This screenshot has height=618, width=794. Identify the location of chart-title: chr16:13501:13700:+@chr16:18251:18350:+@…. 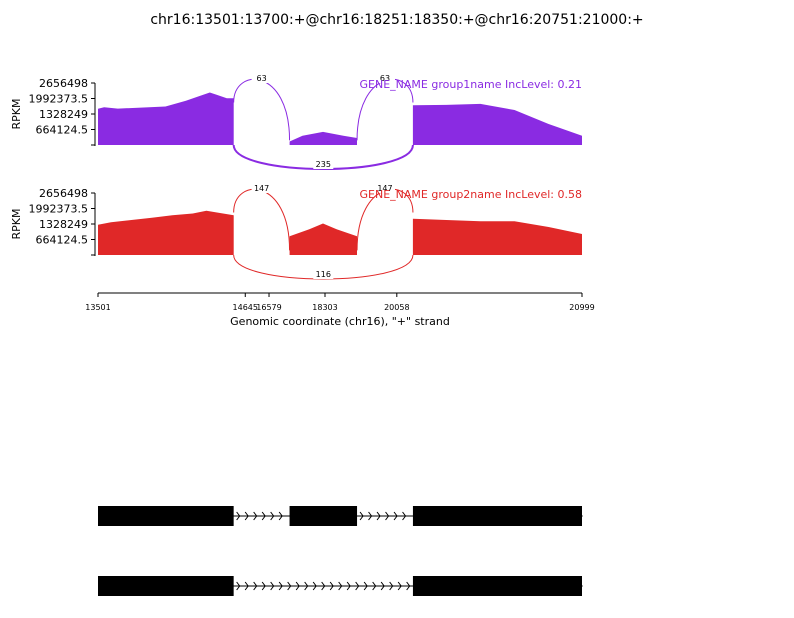
(396, 20).